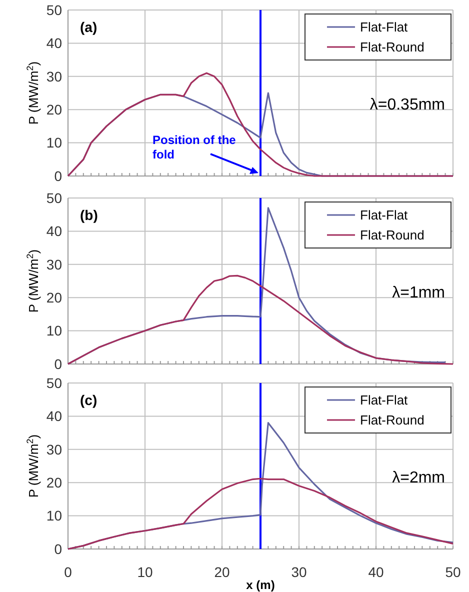  What do you see at coordinates (407, 105) in the screenshot?
I see `annotation: λ=0.35mm` at bounding box center [407, 105].